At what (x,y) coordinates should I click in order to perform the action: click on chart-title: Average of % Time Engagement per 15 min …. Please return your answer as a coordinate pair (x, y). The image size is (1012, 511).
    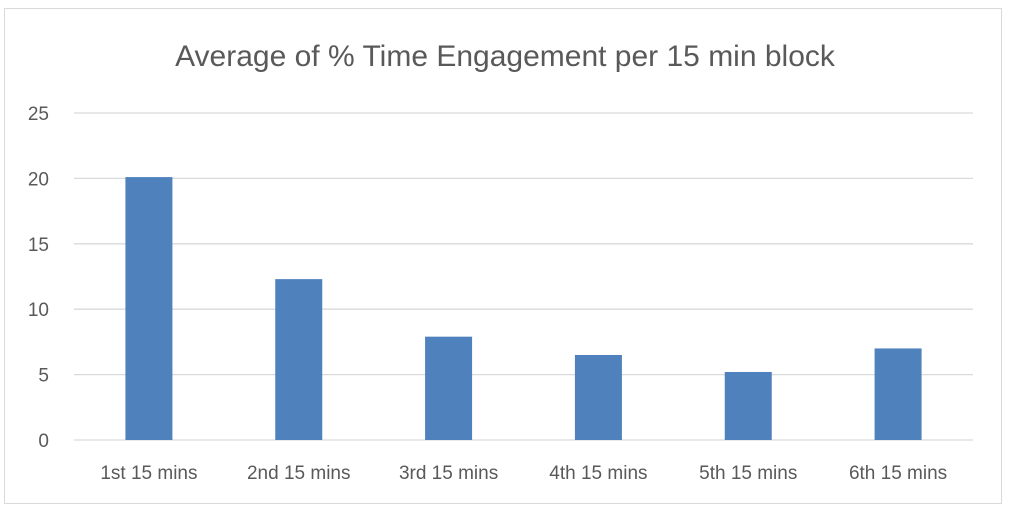
    Looking at the image, I should click on (505, 56).